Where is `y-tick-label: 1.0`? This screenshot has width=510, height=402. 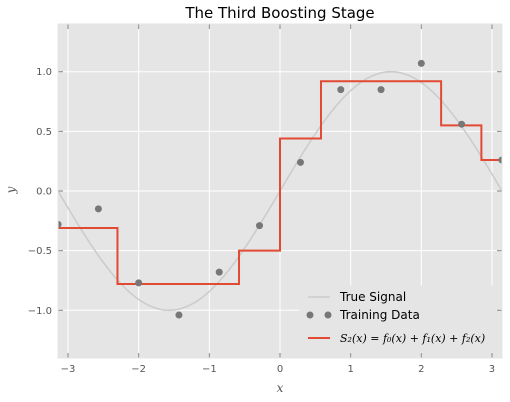 y-tick-label: 1.0 is located at coordinates (44, 72).